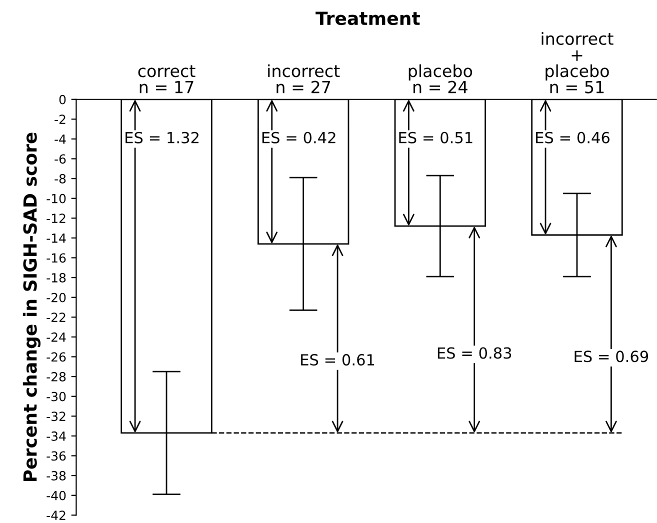  What do you see at coordinates (573, 138) in the screenshot?
I see `annotation: ES = 0.46` at bounding box center [573, 138].